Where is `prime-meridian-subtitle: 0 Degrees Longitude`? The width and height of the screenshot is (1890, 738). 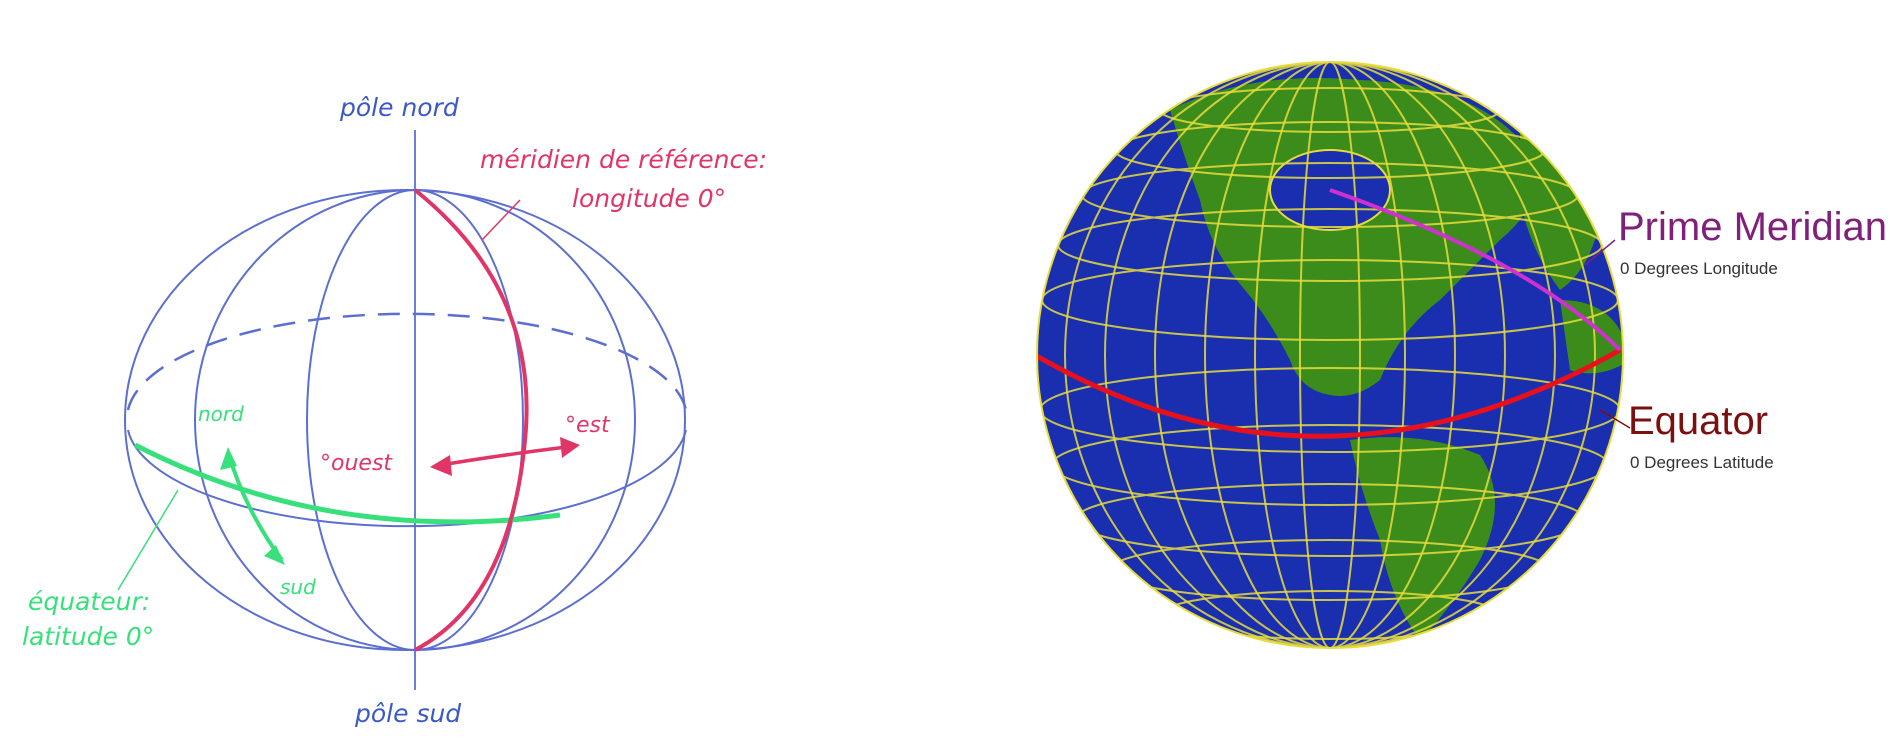 prime-meridian-subtitle: 0 Degrees Longitude is located at coordinates (1699, 268).